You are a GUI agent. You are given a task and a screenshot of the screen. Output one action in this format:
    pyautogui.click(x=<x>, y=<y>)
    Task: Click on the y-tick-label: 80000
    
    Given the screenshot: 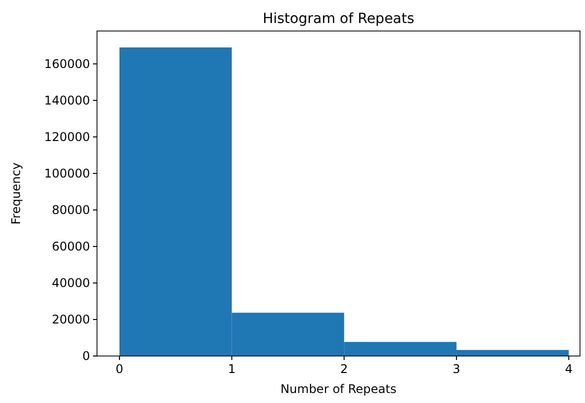 What is the action you would take?
    pyautogui.click(x=71, y=210)
    